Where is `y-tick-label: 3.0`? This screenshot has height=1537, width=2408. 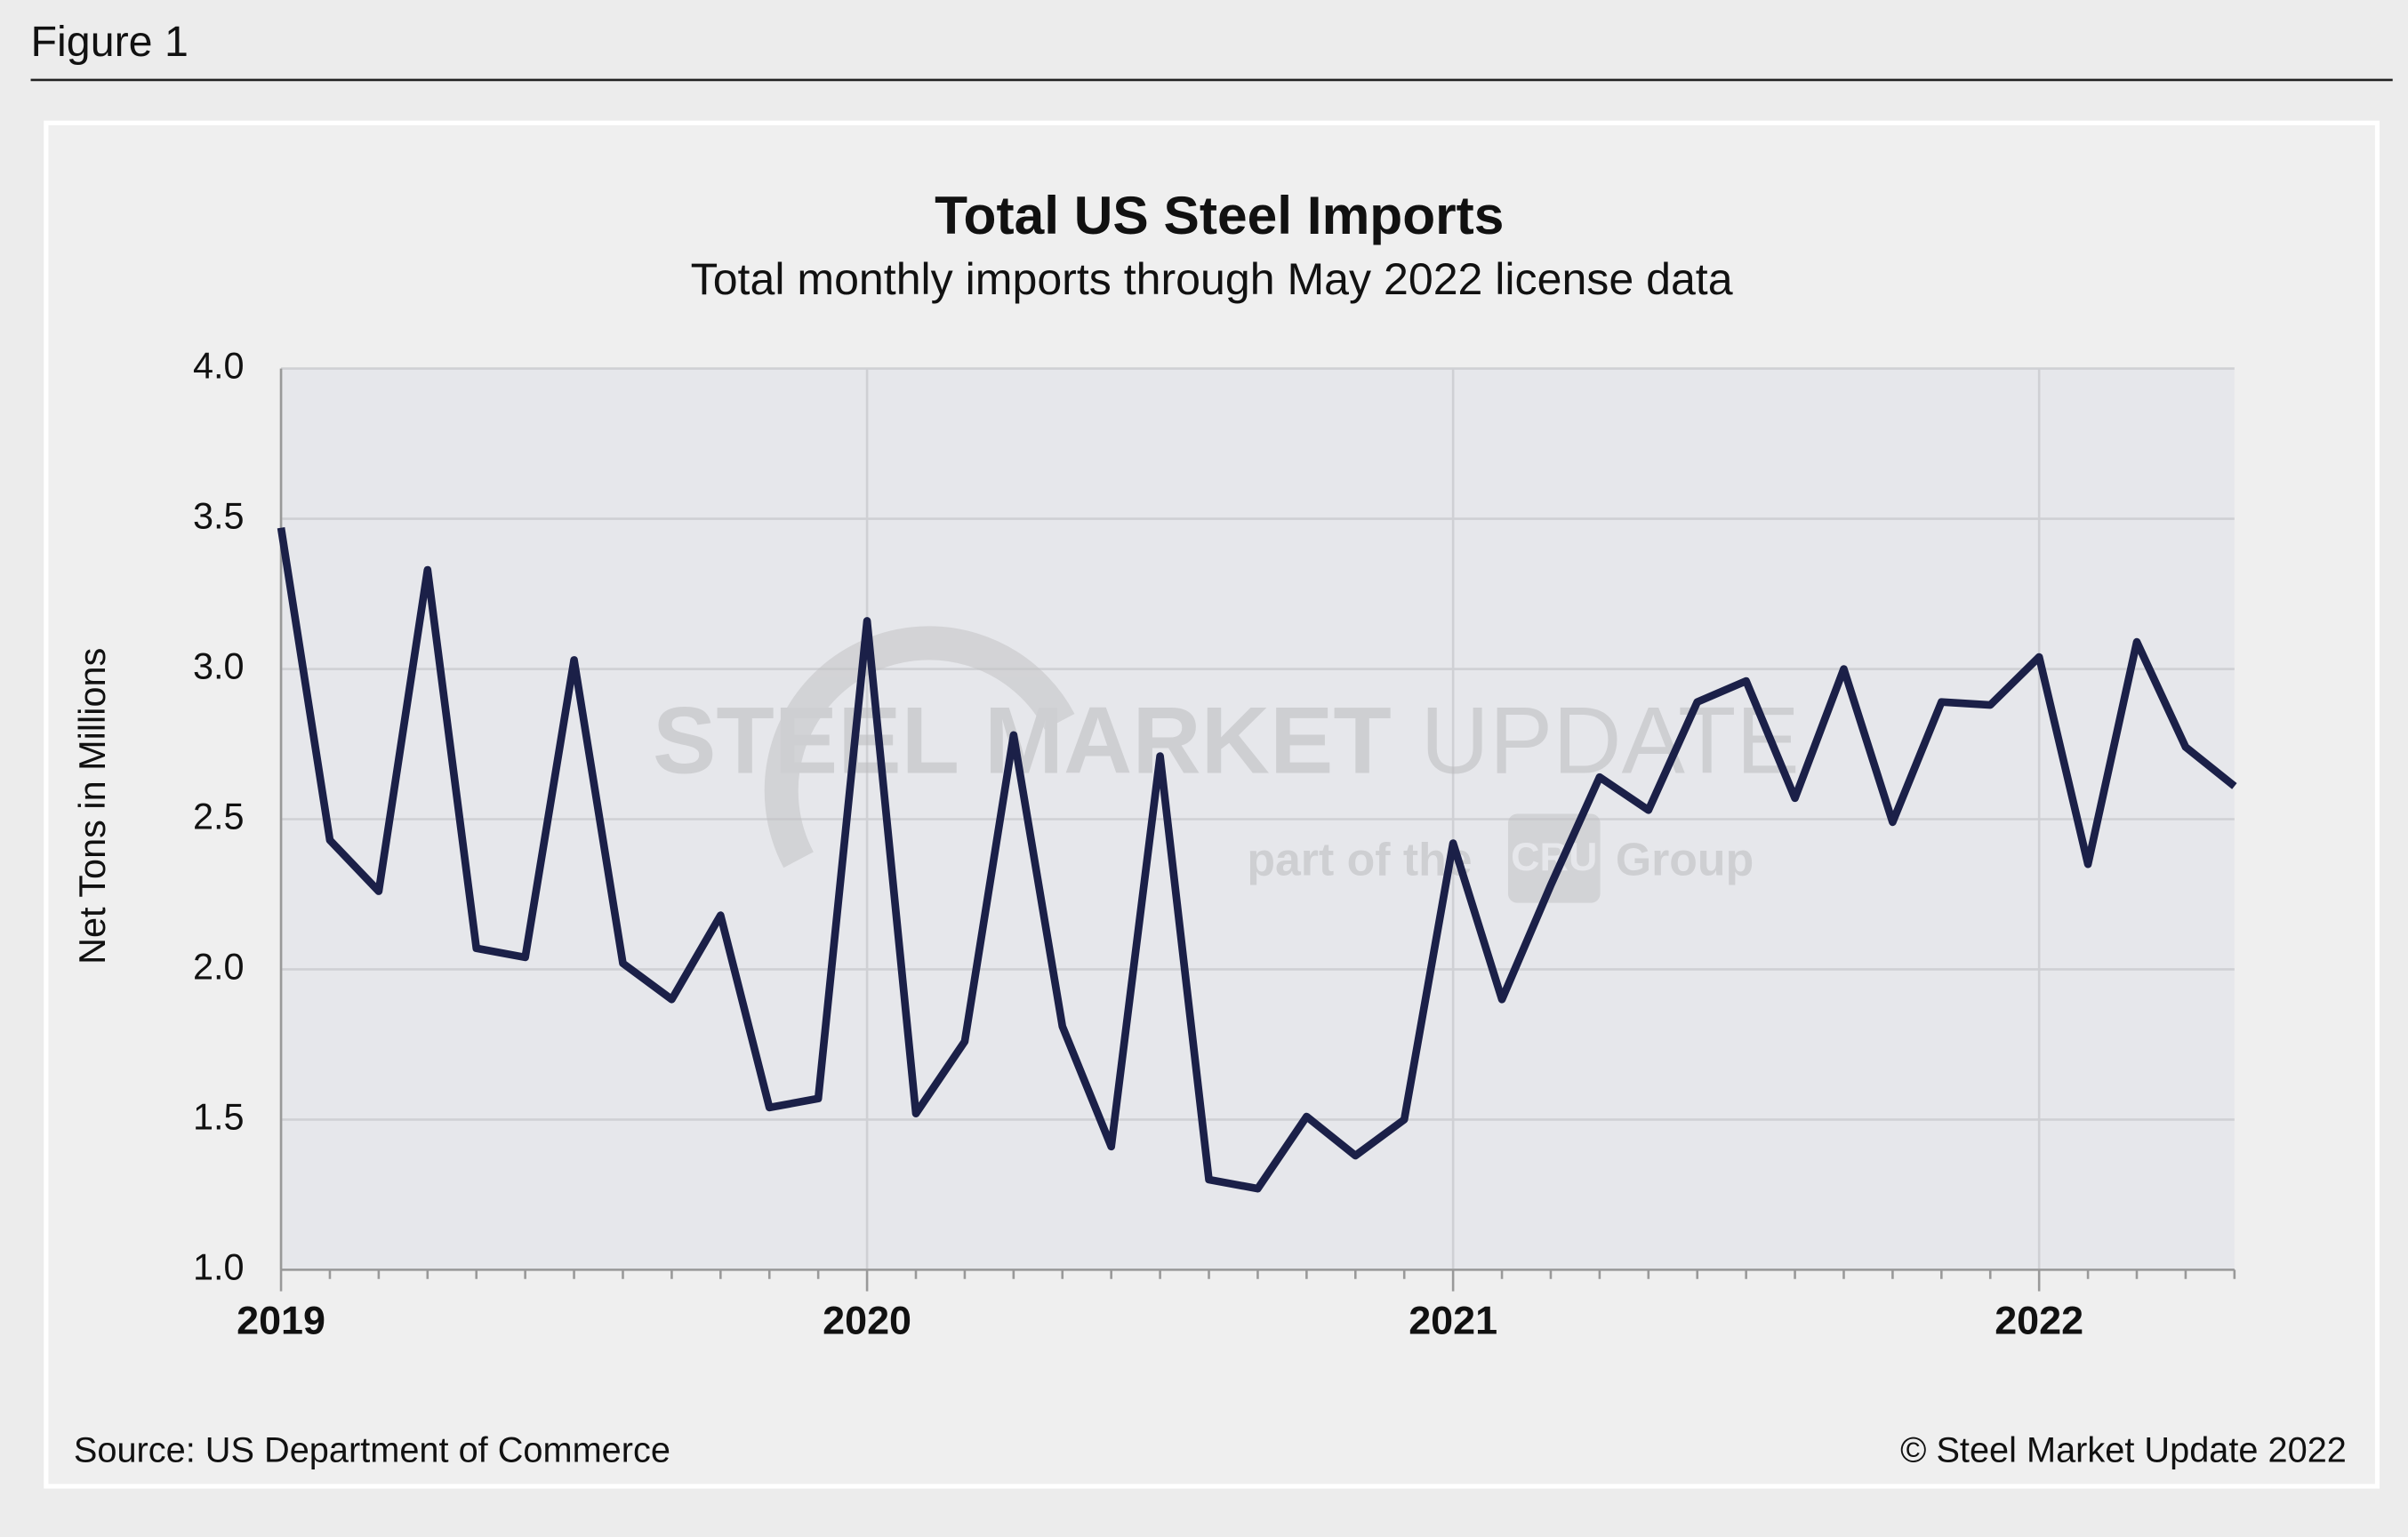
y-tick-label: 3.0 is located at coordinates (219, 665).